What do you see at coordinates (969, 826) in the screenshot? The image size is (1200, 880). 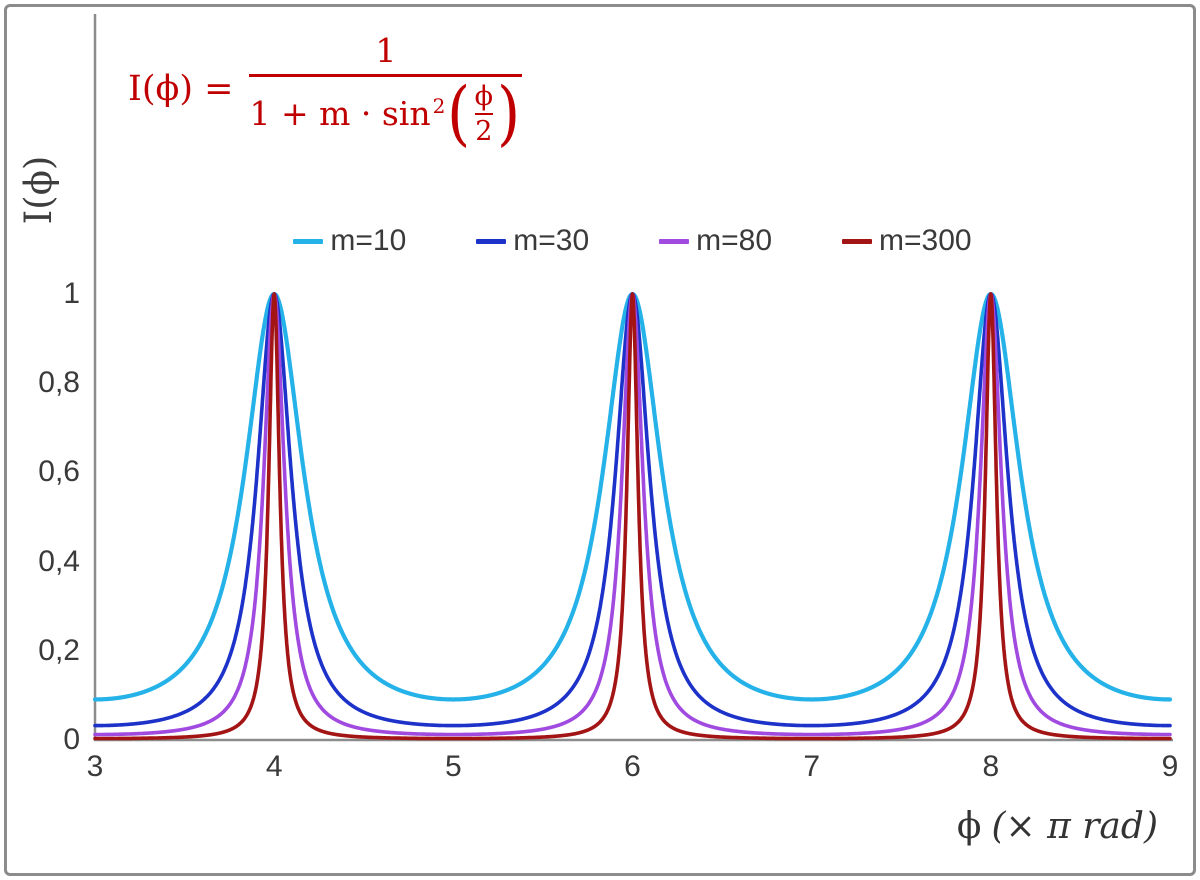 I see `x-axis-title-phi: ϕ` at bounding box center [969, 826].